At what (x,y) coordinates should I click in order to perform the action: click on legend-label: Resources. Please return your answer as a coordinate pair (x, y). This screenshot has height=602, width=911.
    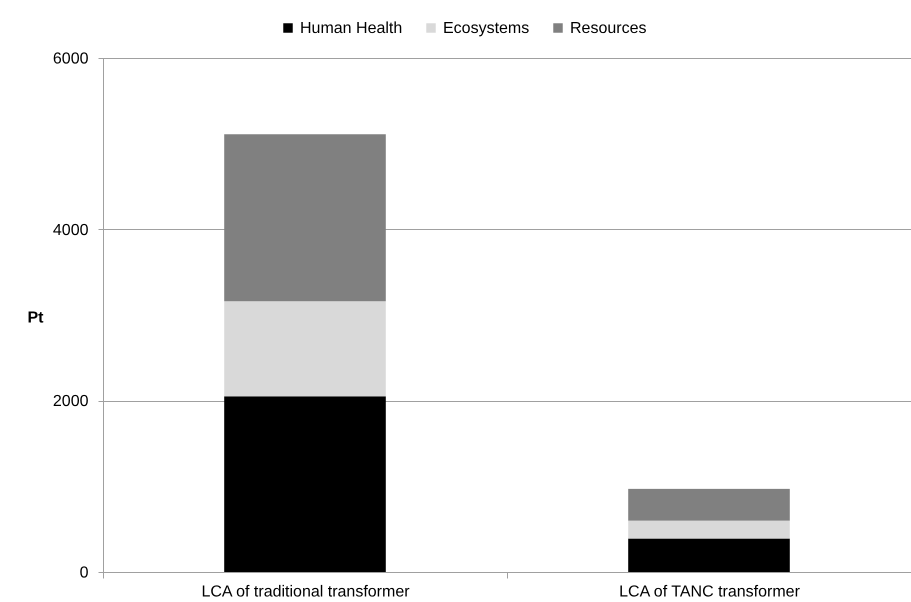
    Looking at the image, I should click on (608, 28).